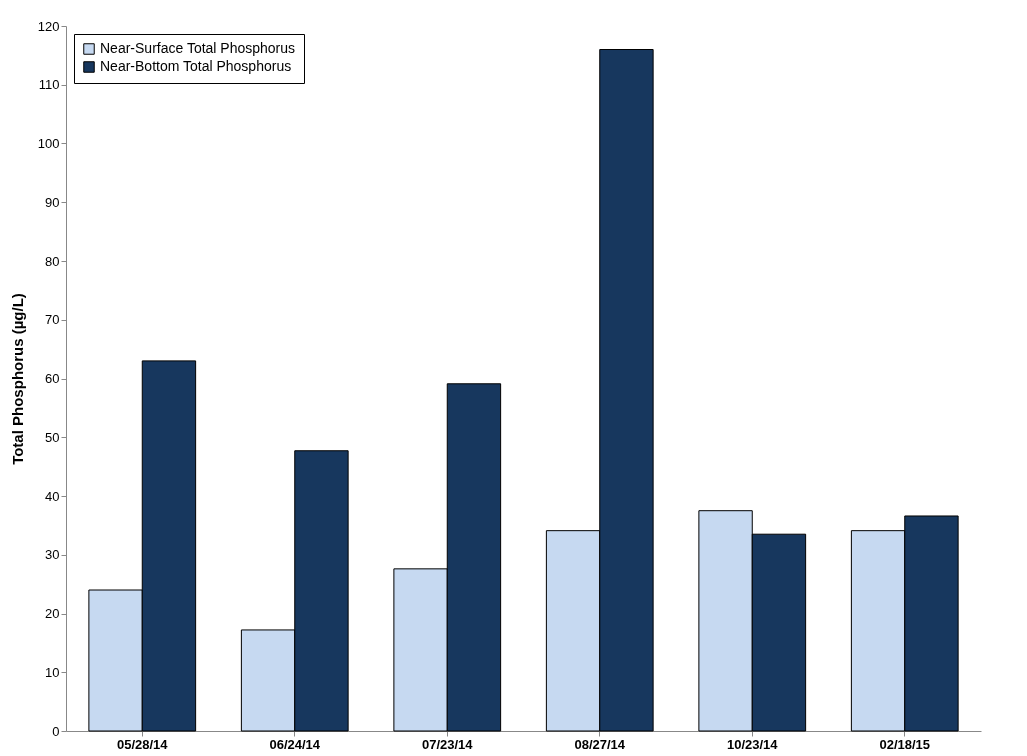 The image size is (1027, 756). What do you see at coordinates (52, 202) in the screenshot?
I see `y-tick-label: 90` at bounding box center [52, 202].